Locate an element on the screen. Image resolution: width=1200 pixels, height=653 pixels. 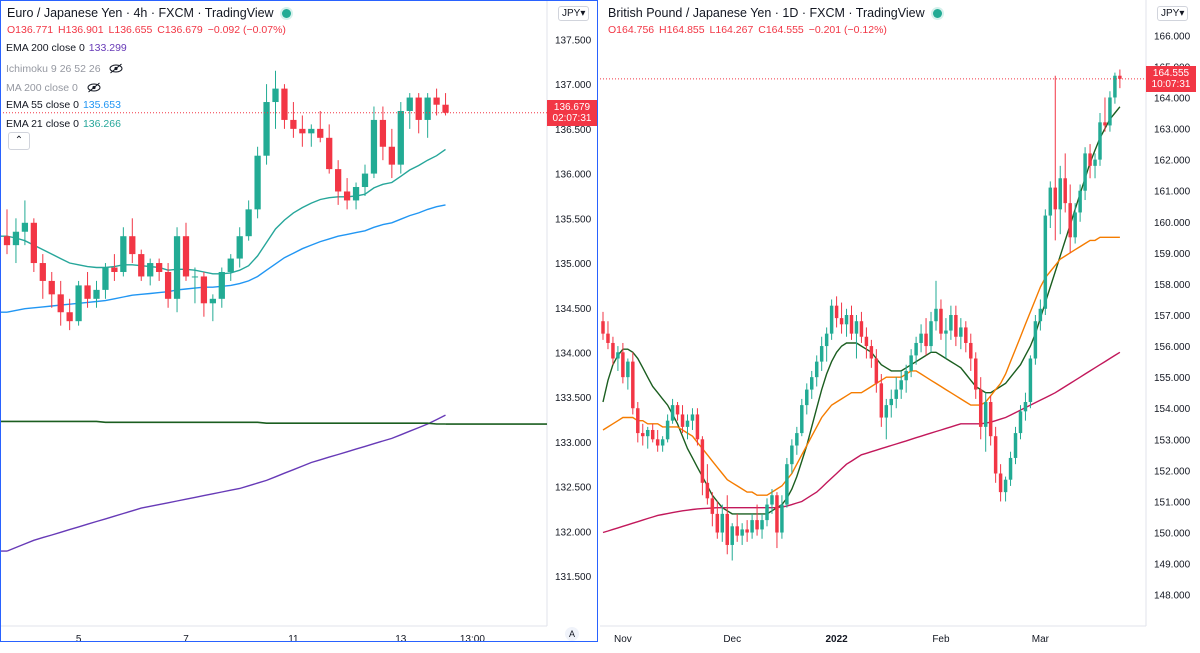
price-tick-label: 134.000 is located at coordinates (573, 353).